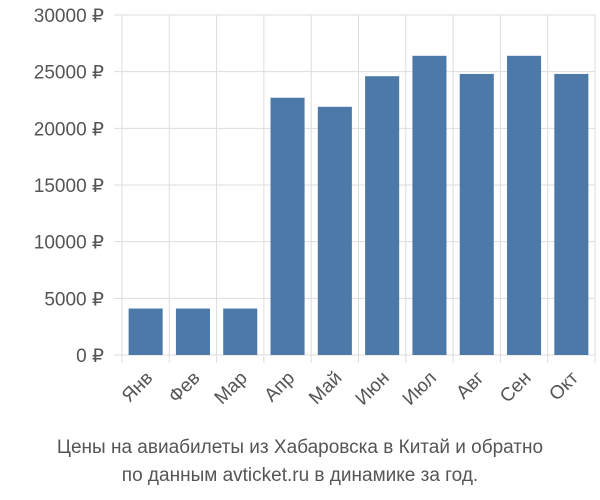  Describe the element at coordinates (470, 386) in the screenshot. I see `x-tick-label: Авг` at that location.